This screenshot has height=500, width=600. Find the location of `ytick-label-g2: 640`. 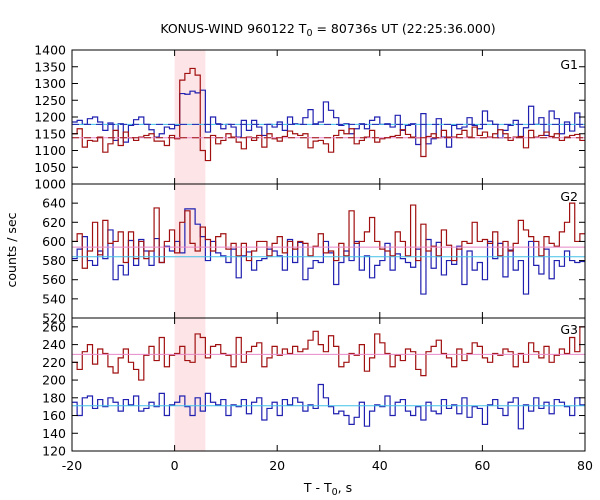

ytick-label-g2: 640 is located at coordinates (54, 203).